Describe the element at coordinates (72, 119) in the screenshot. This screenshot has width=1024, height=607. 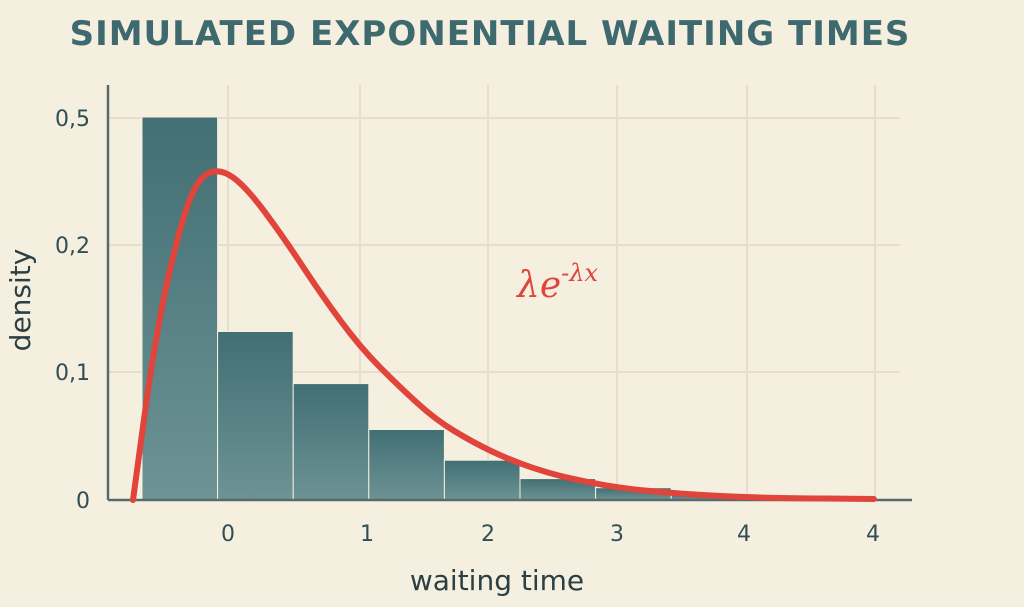
I see `y-tick-label: 0,5` at that location.